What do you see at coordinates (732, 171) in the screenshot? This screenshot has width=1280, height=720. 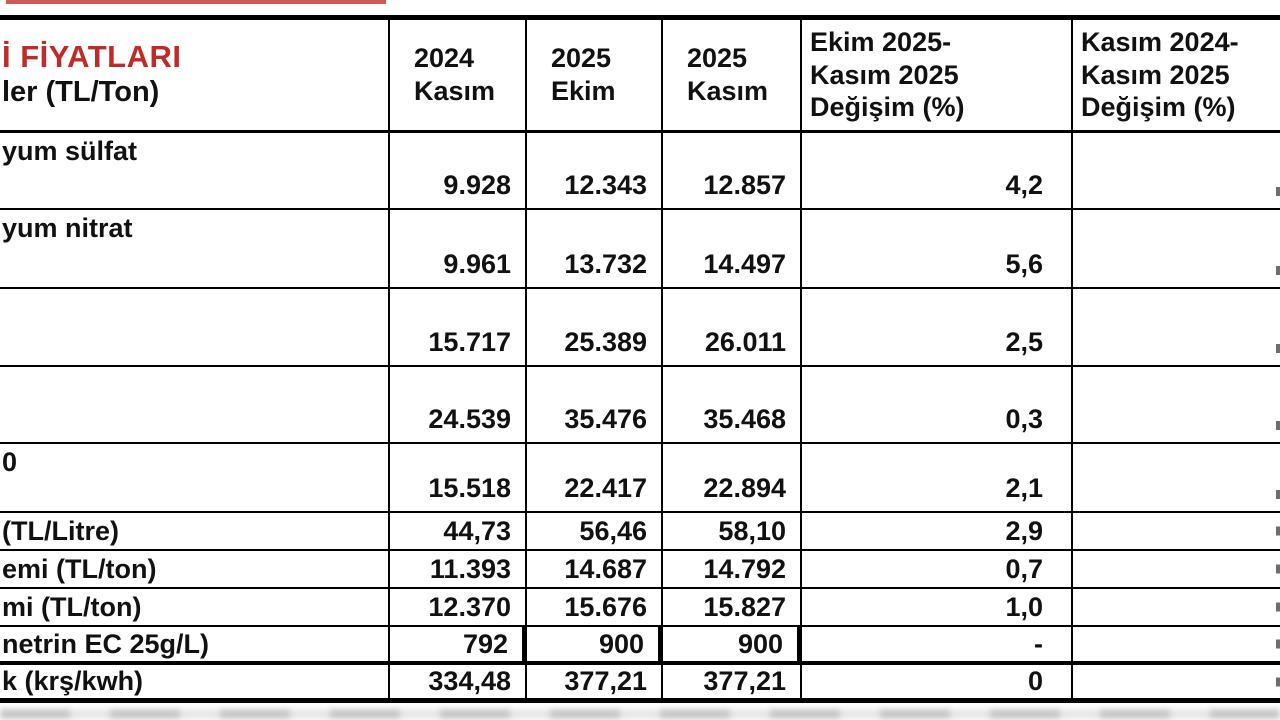 I see `price-2025-kasim: 12.857` at bounding box center [732, 171].